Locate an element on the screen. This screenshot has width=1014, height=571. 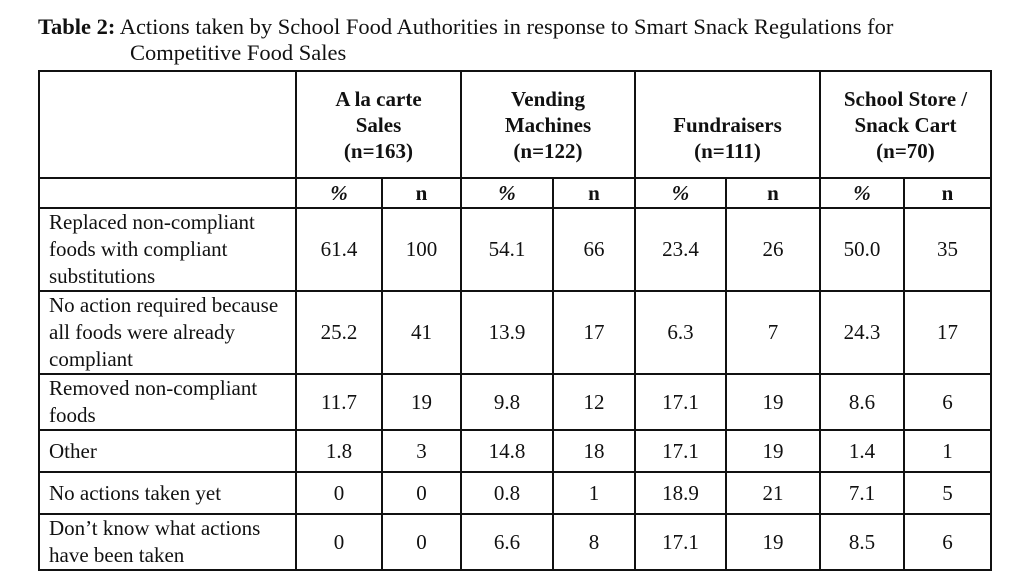
cell-count: 18 is located at coordinates (594, 451).